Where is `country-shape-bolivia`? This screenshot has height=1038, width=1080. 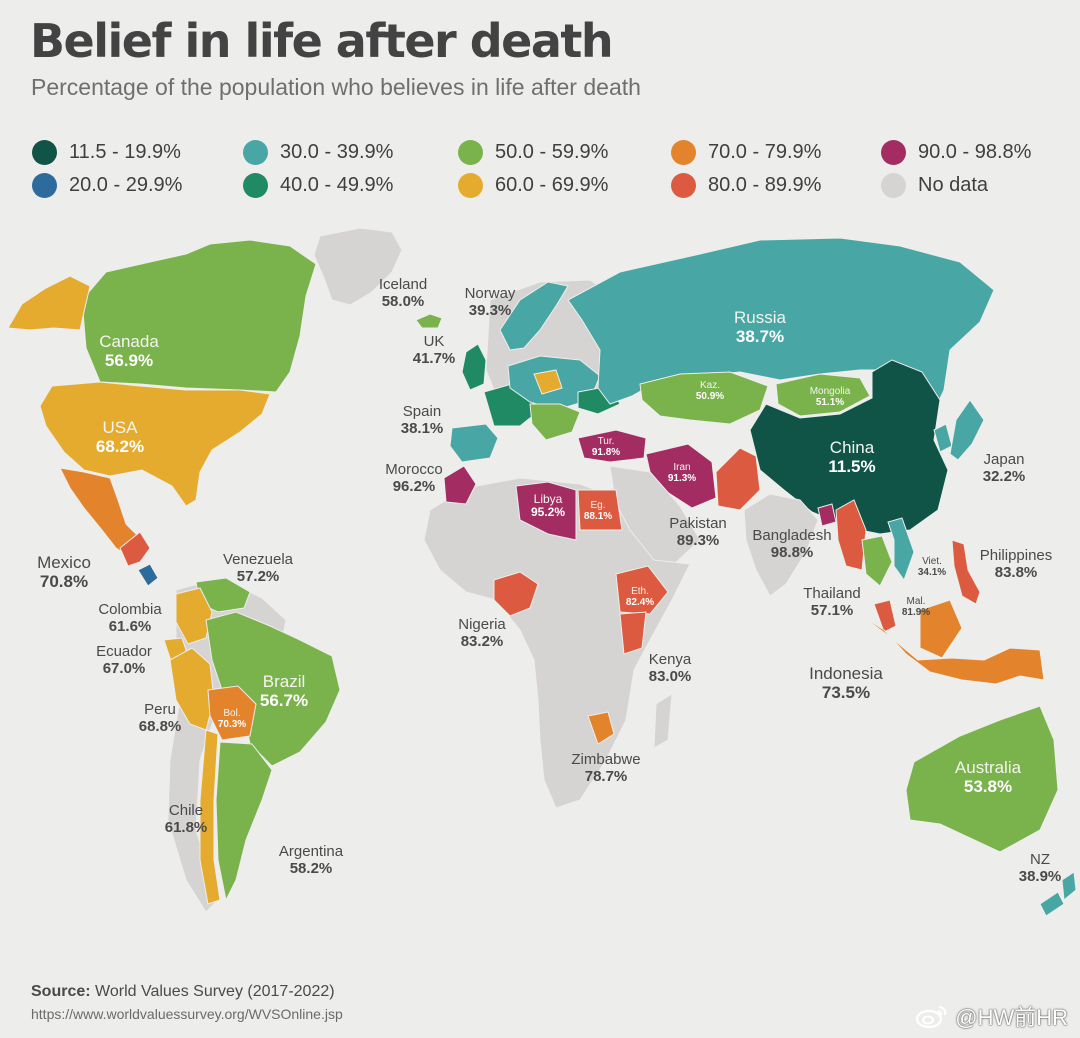 country-shape-bolivia is located at coordinates (232, 713).